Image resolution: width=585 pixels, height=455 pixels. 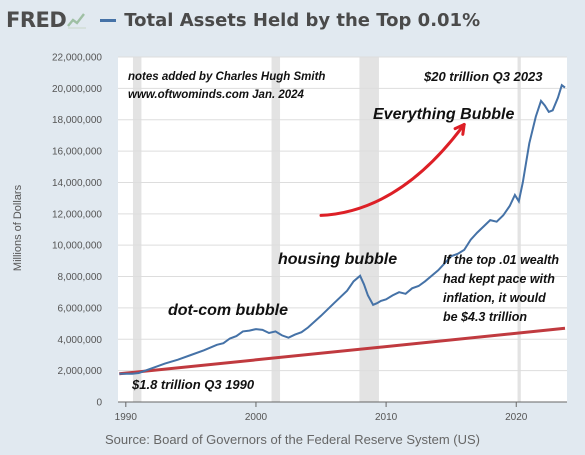 What do you see at coordinates (77, 152) in the screenshot?
I see `y-tick-label: 16,000,000` at bounding box center [77, 152].